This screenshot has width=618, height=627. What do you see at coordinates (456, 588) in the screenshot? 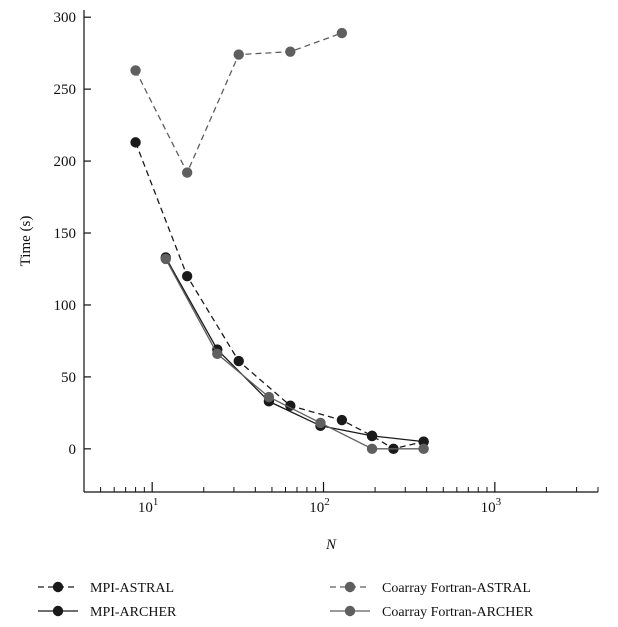
I see `legend-label: Coarray Fortran-ASTRAL` at bounding box center [456, 588].